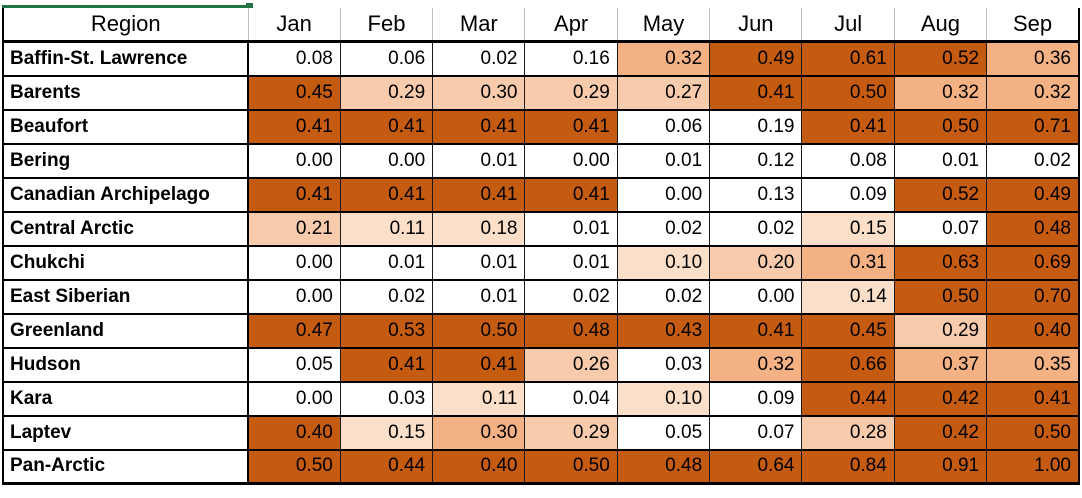  Describe the element at coordinates (125, 262) in the screenshot. I see `region-label: Chukchi` at that location.